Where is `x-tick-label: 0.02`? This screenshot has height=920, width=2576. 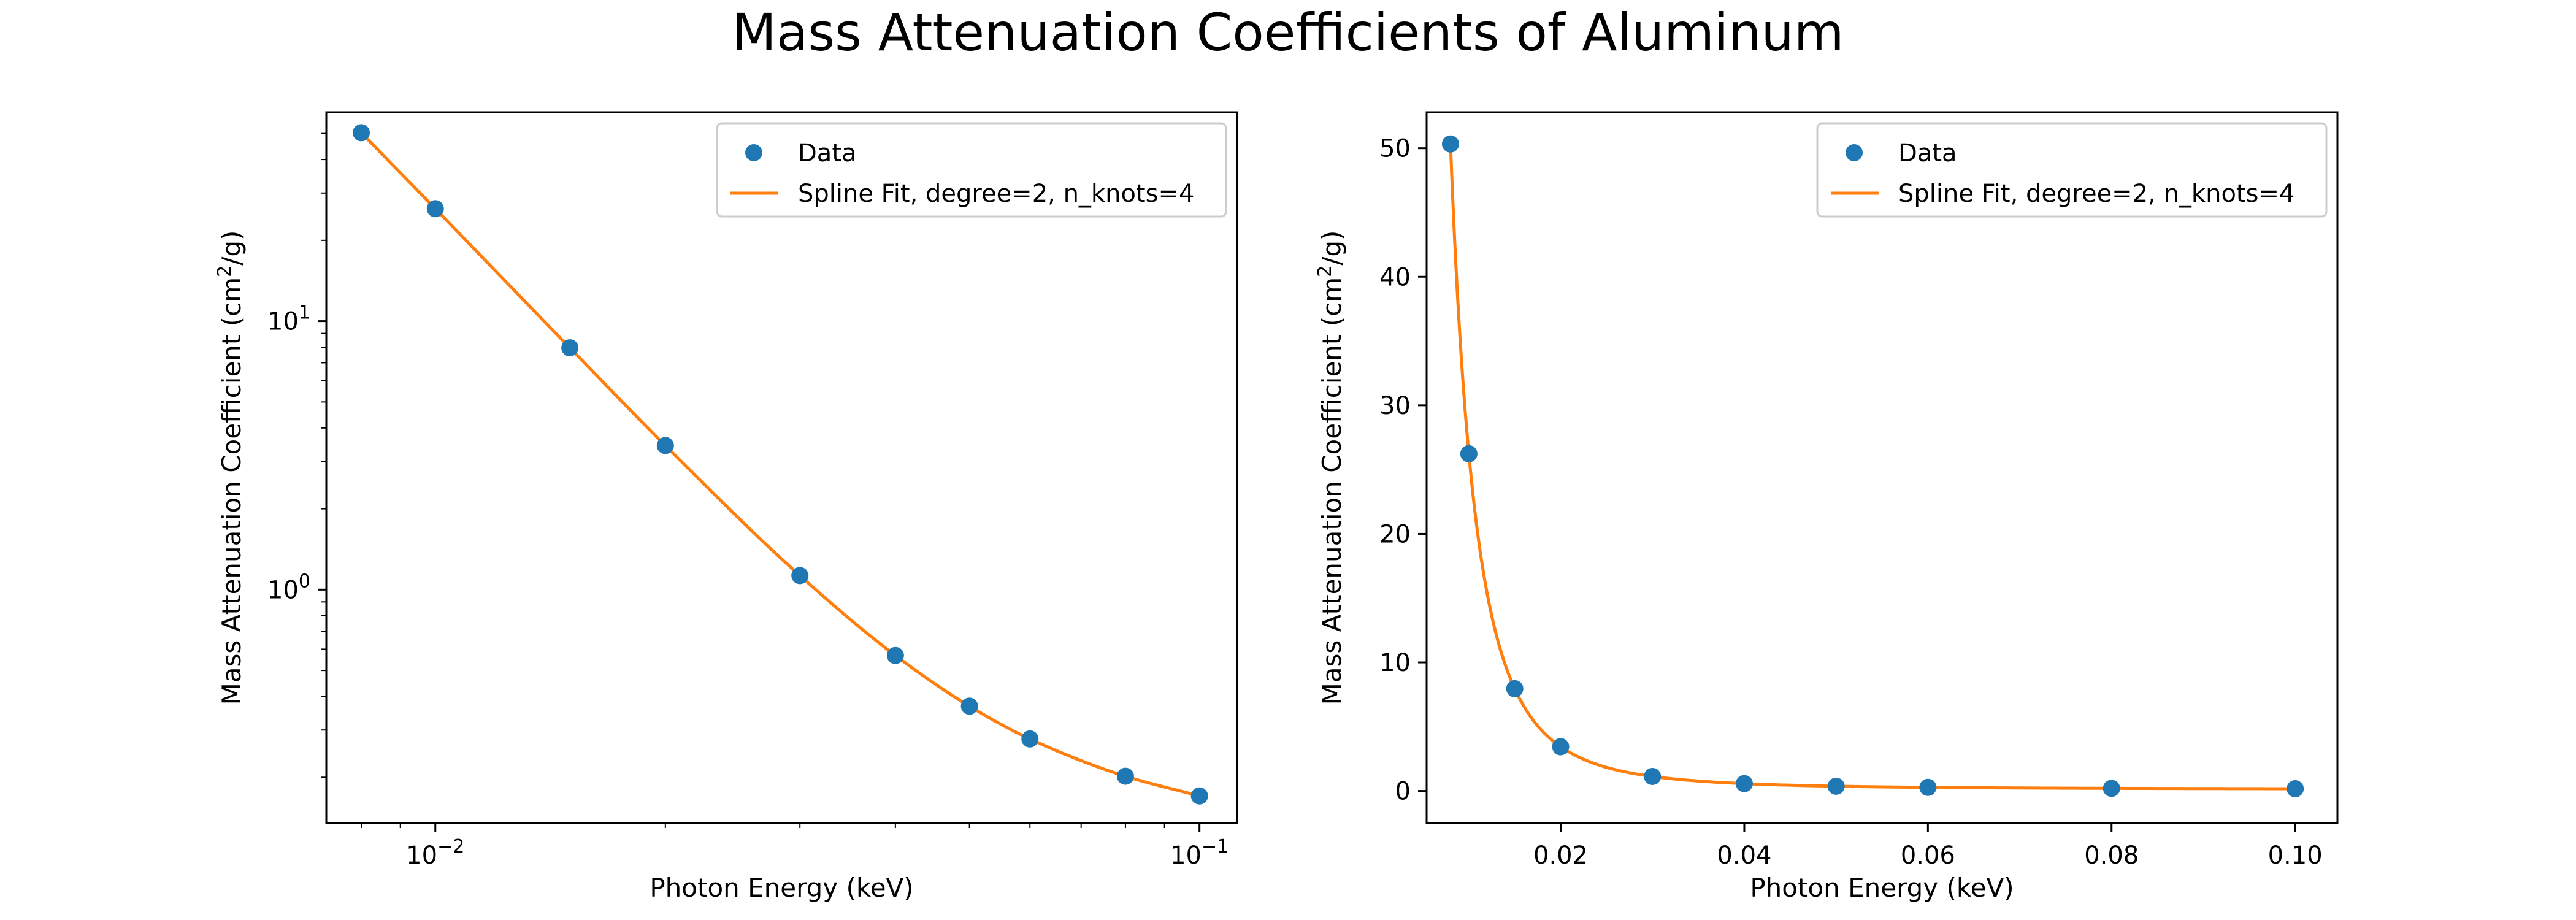
x-tick-label: 0.02 is located at coordinates (1560, 855).